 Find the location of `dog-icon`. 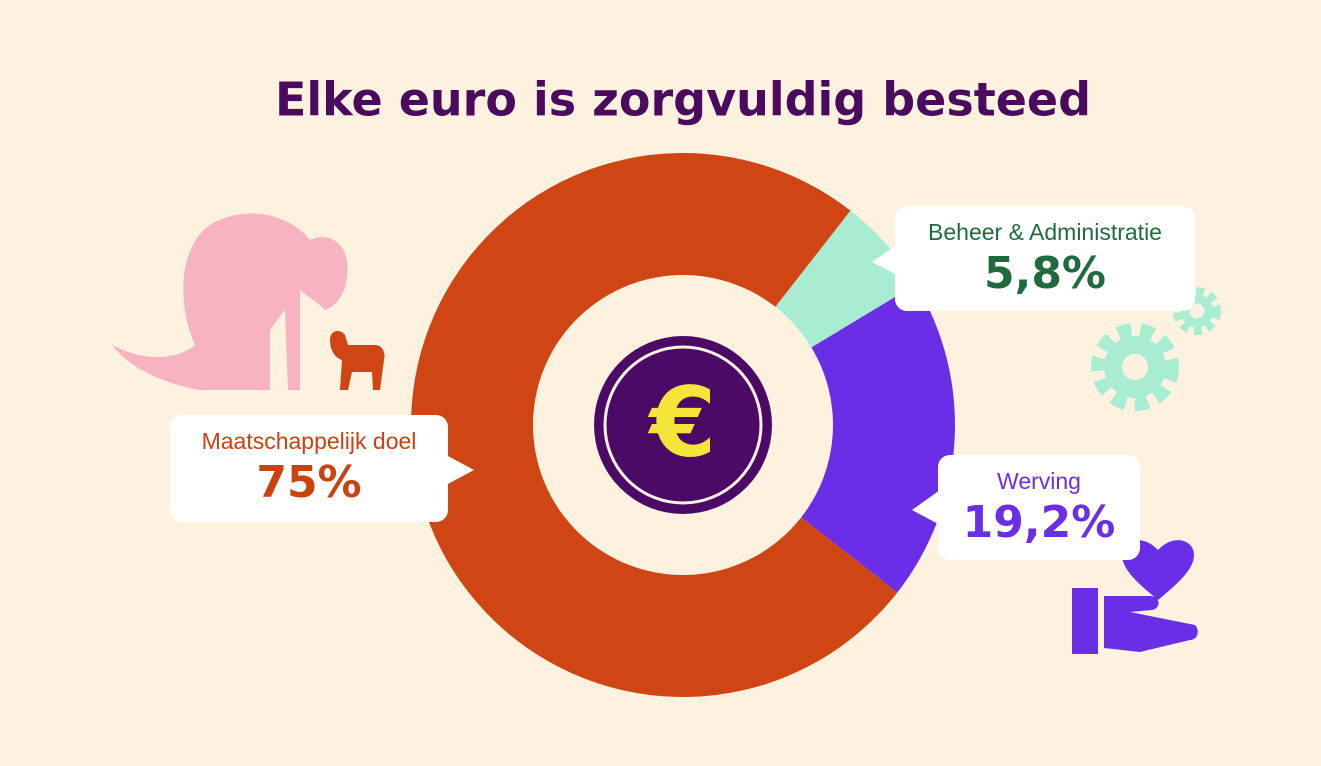

dog-icon is located at coordinates (230, 301).